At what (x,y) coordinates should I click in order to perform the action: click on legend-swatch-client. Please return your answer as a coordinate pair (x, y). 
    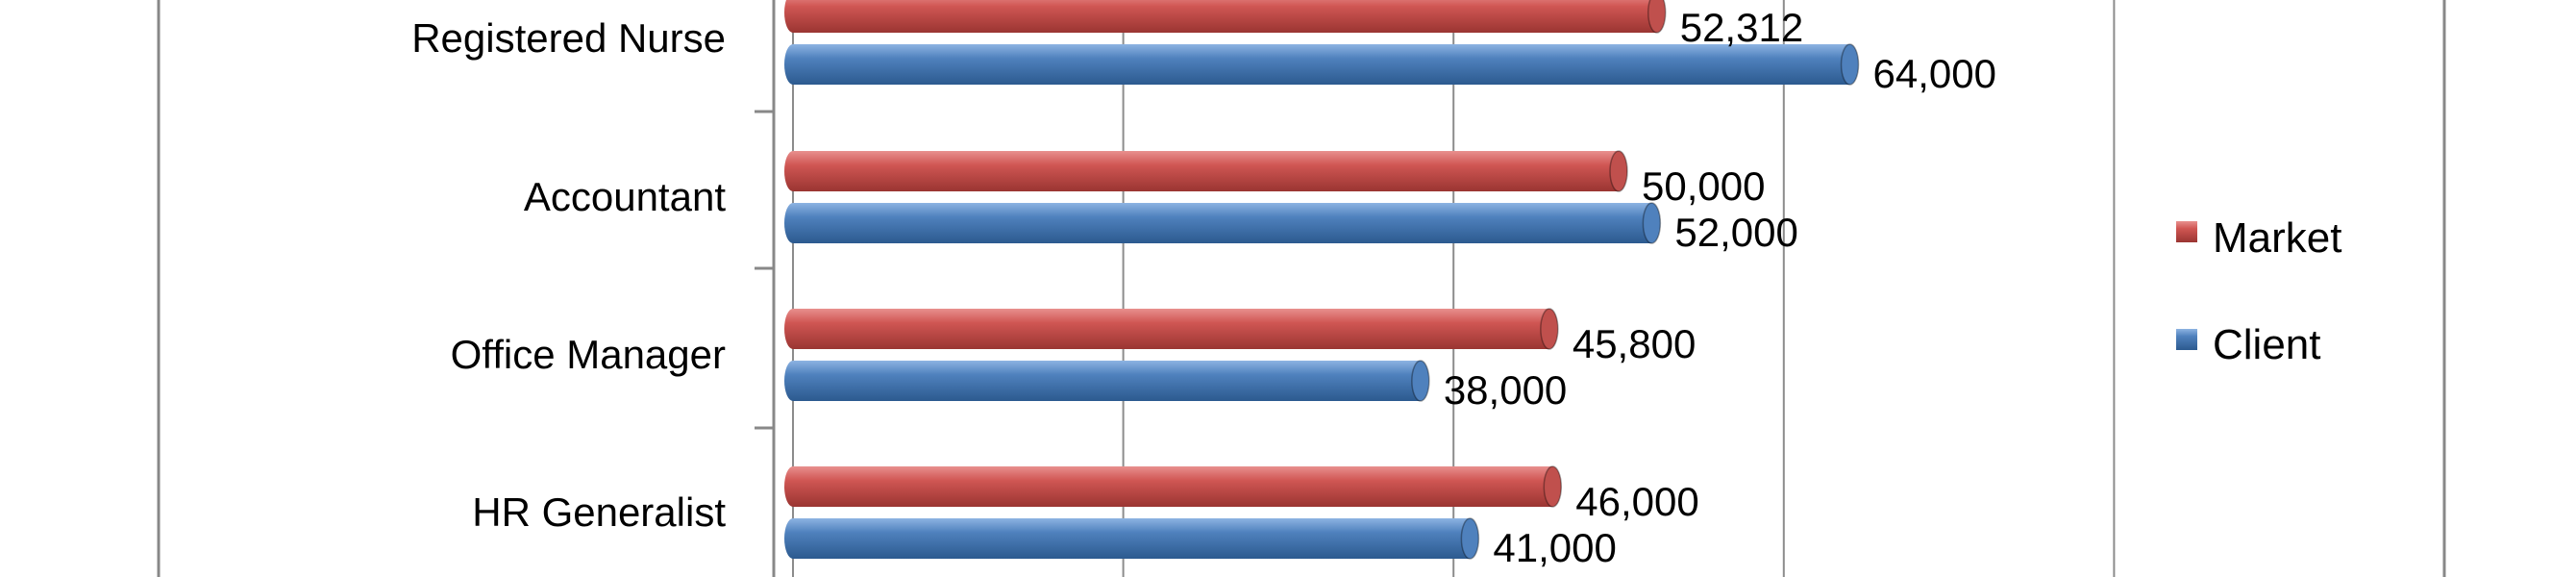
    Looking at the image, I should click on (2186, 339).